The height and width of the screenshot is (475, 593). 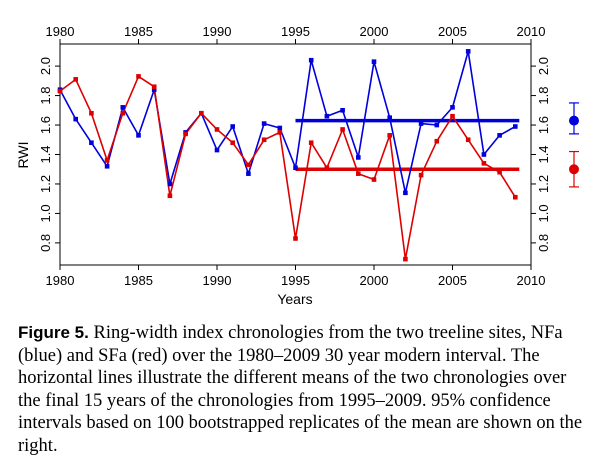 I want to click on x-tick-label-top: 1995, so click(x=295, y=31).